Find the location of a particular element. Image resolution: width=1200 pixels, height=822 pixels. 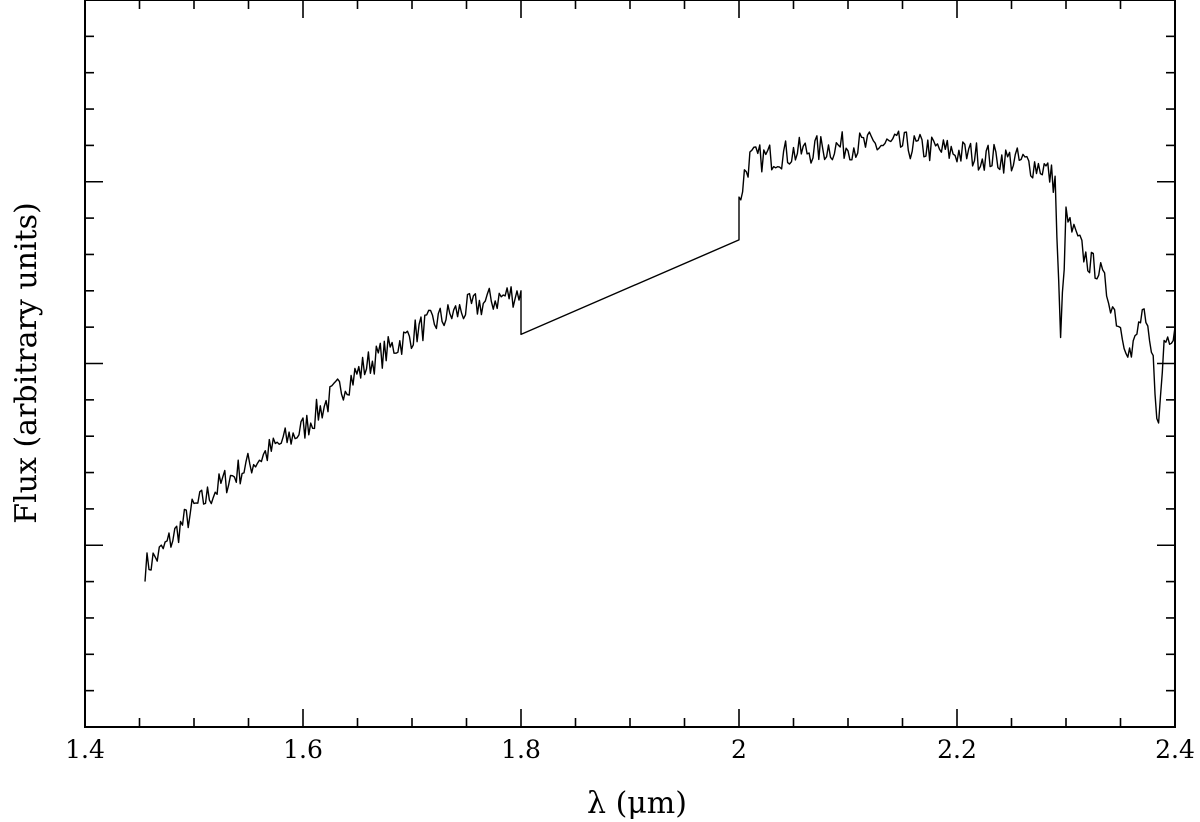

x-tick-label: 1.8 is located at coordinates (521, 749).